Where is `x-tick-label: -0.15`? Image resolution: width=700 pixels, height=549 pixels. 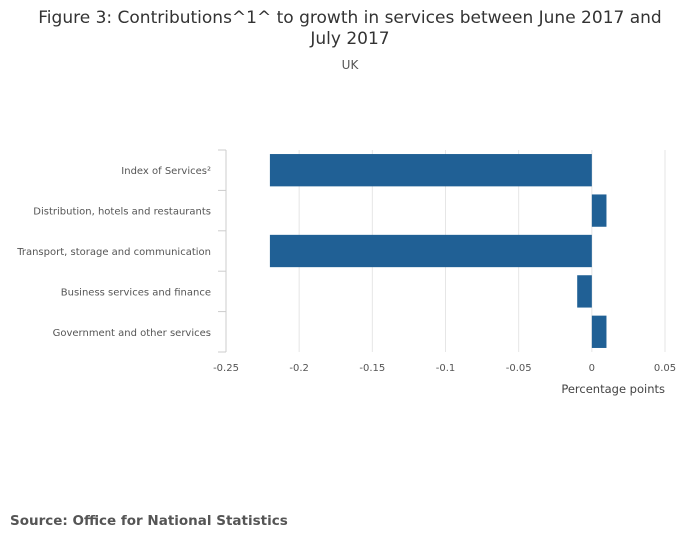 x-tick-label: -0.15 is located at coordinates (372, 368).